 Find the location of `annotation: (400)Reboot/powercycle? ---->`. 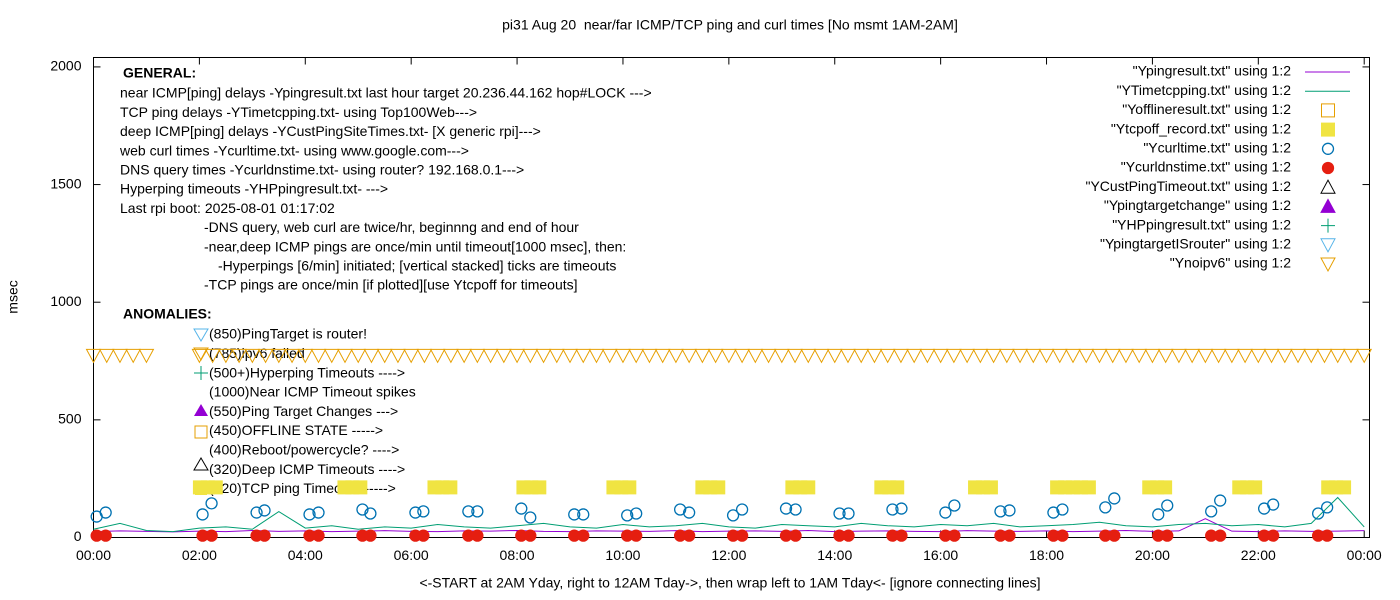

annotation: (400)Reboot/powercycle? ----> is located at coordinates (304, 450).